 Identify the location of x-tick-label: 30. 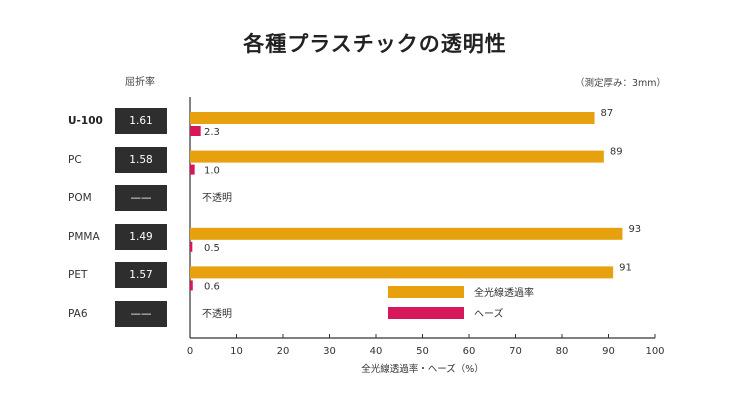
(329, 351).